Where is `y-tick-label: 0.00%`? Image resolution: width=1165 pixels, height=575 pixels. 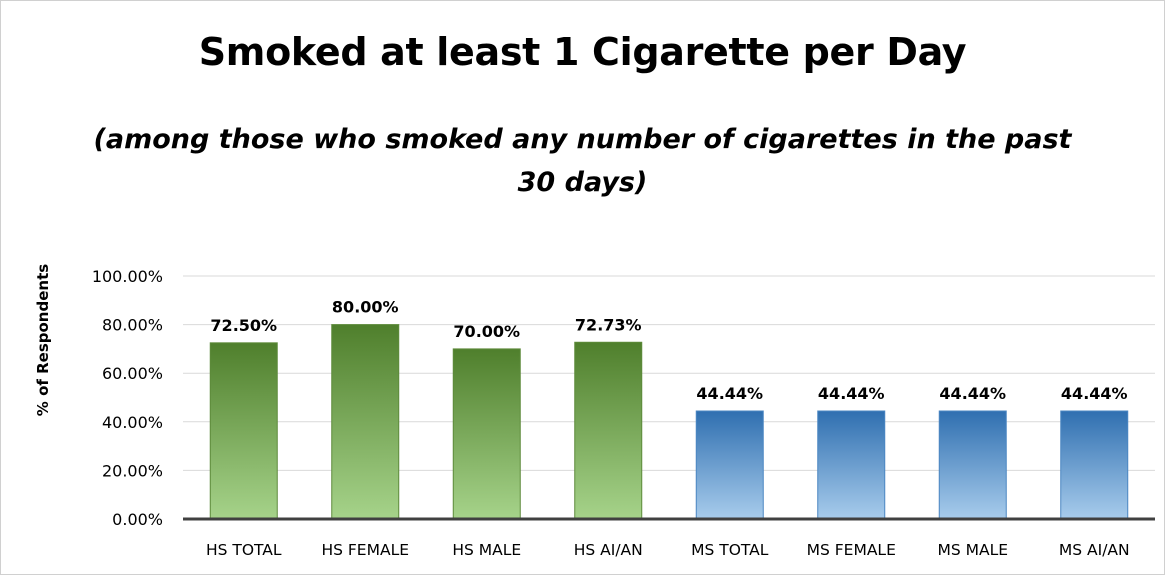 y-tick-label: 0.00% is located at coordinates (137, 519).